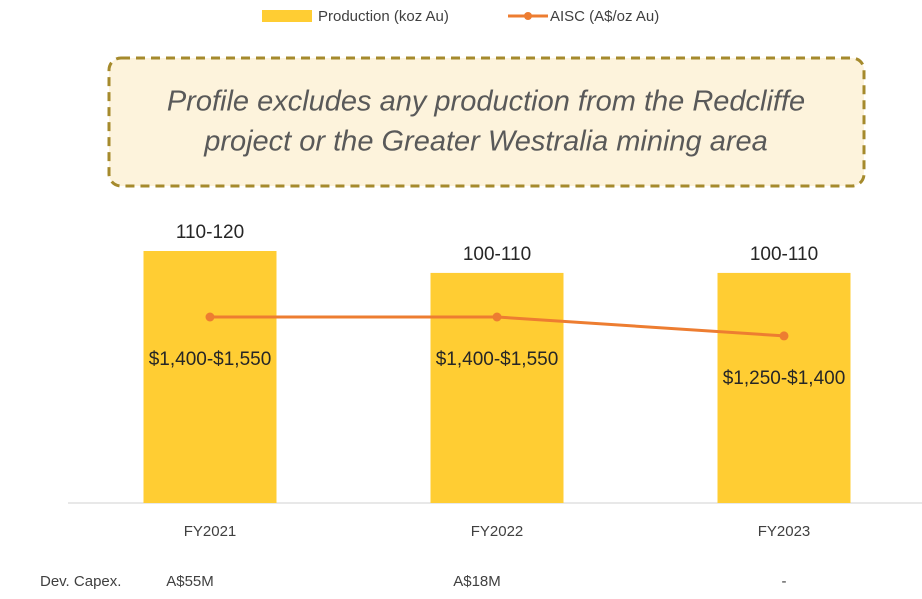 This screenshot has width=922, height=599. I want to click on row-label: Dev. Capex., so click(80, 581).